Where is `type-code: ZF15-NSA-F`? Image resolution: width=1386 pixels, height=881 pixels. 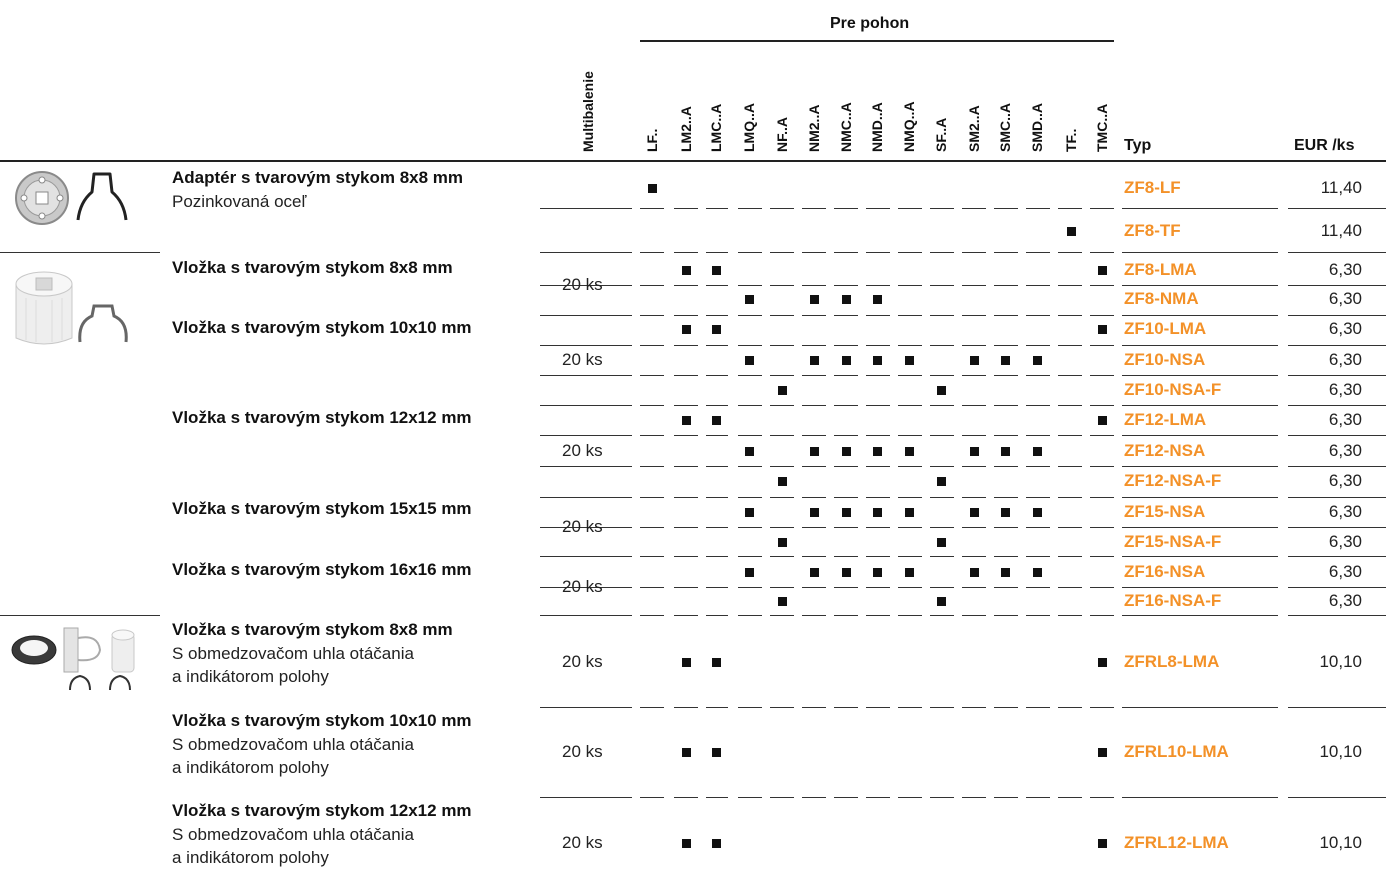 type-code: ZF15-NSA-F is located at coordinates (1173, 541).